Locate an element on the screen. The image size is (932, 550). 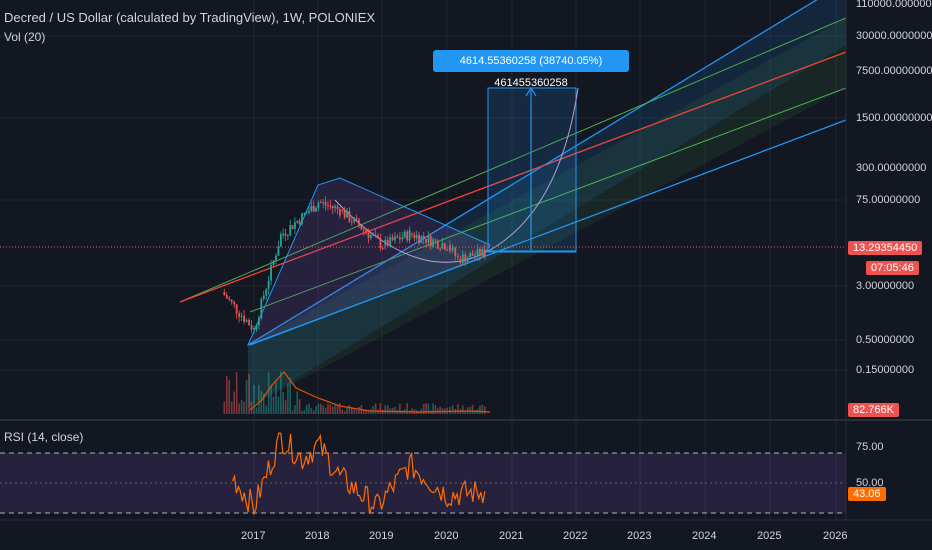
volume-ma-line is located at coordinates (370, 392).